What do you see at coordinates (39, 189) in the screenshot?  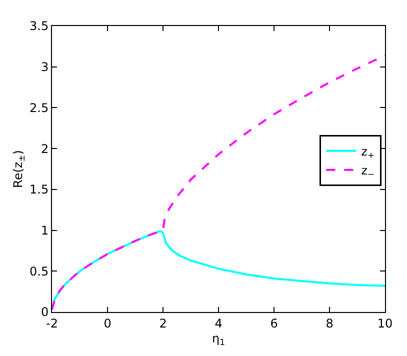 I see `y-tick-label: 1.5` at bounding box center [39, 189].